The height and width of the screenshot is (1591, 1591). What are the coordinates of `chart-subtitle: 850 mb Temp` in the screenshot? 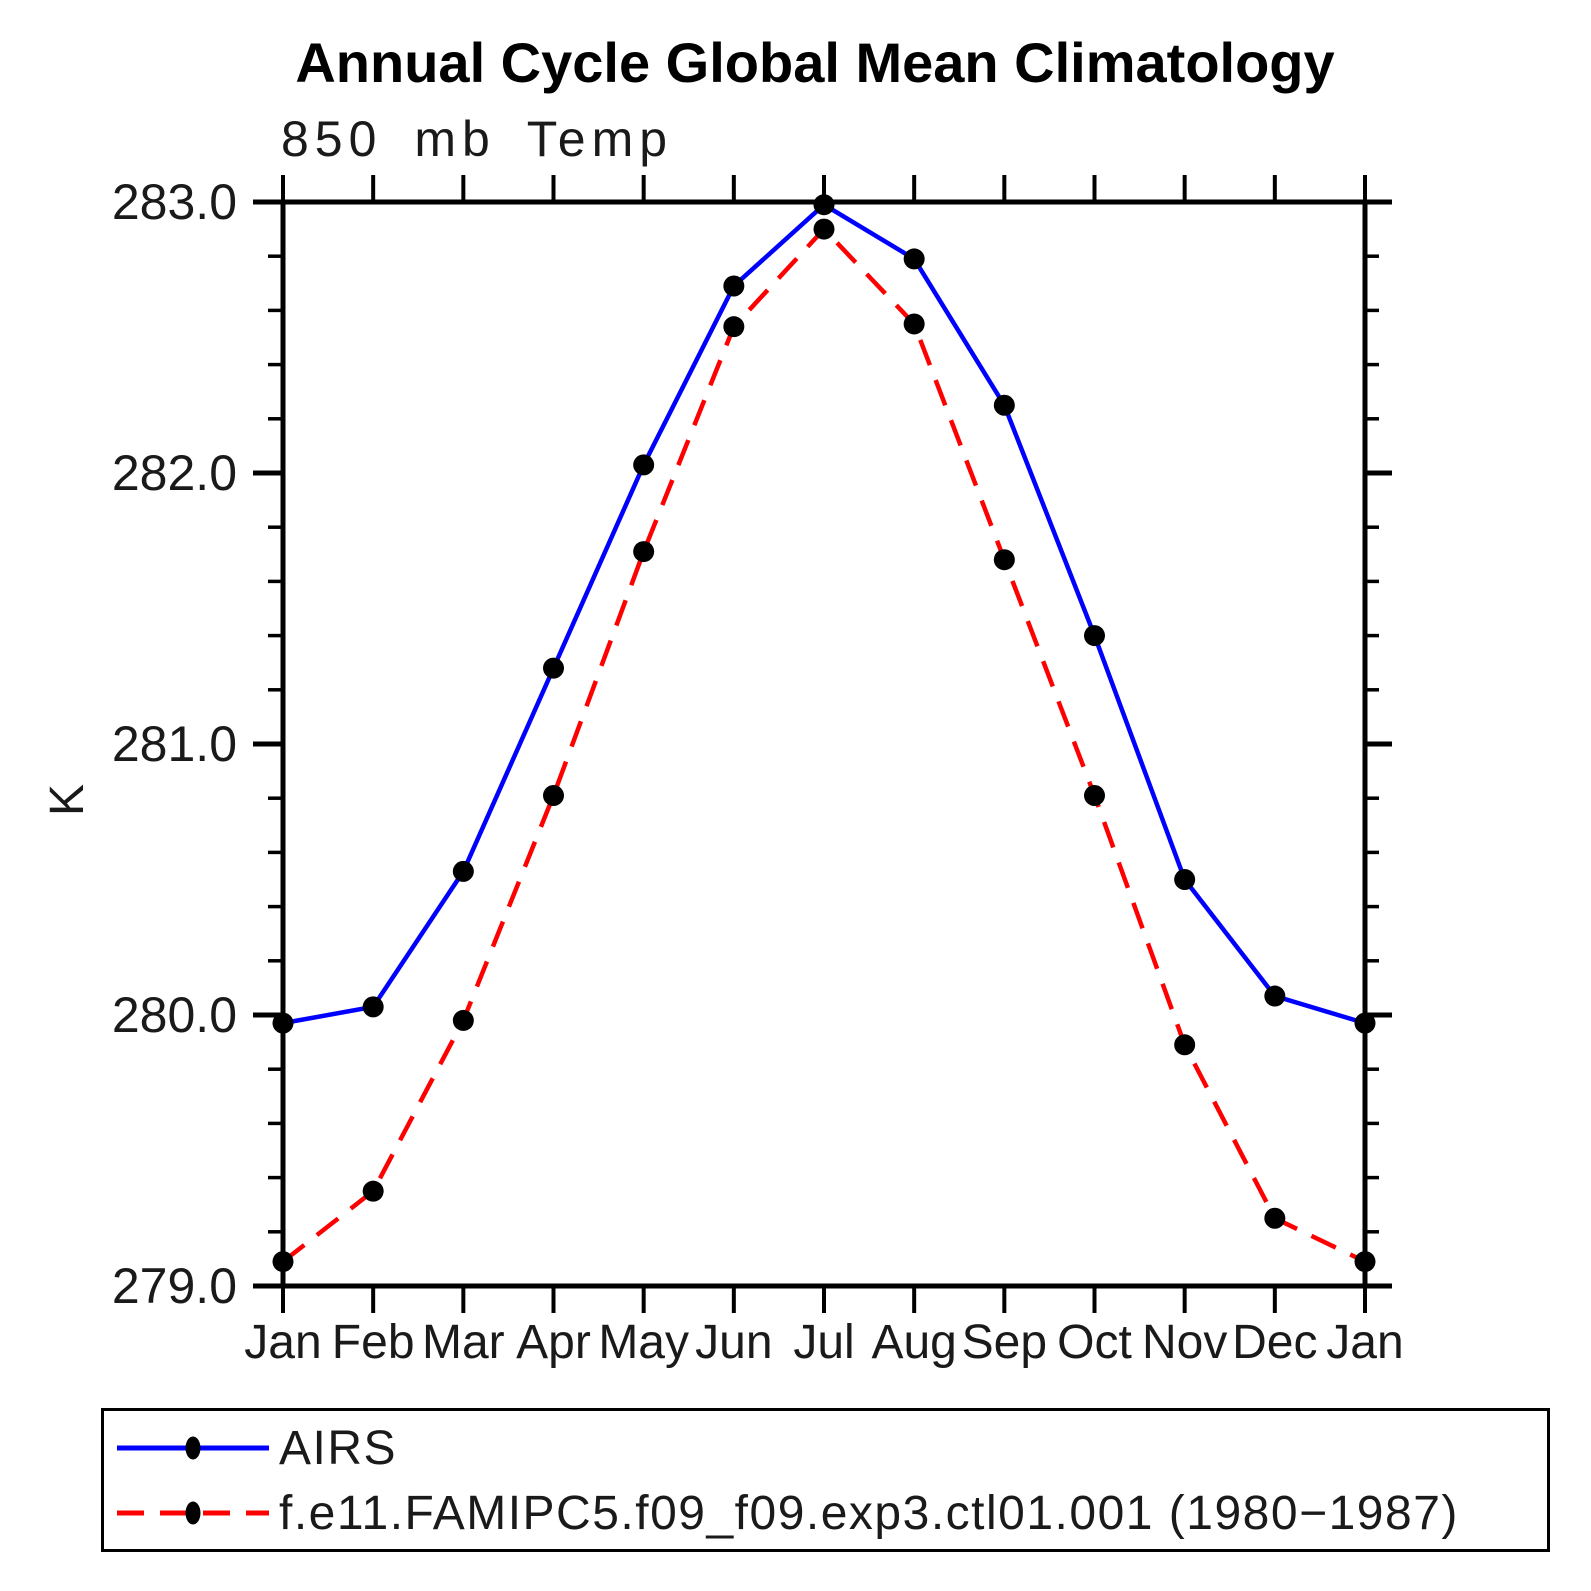 It's located at (477, 139).